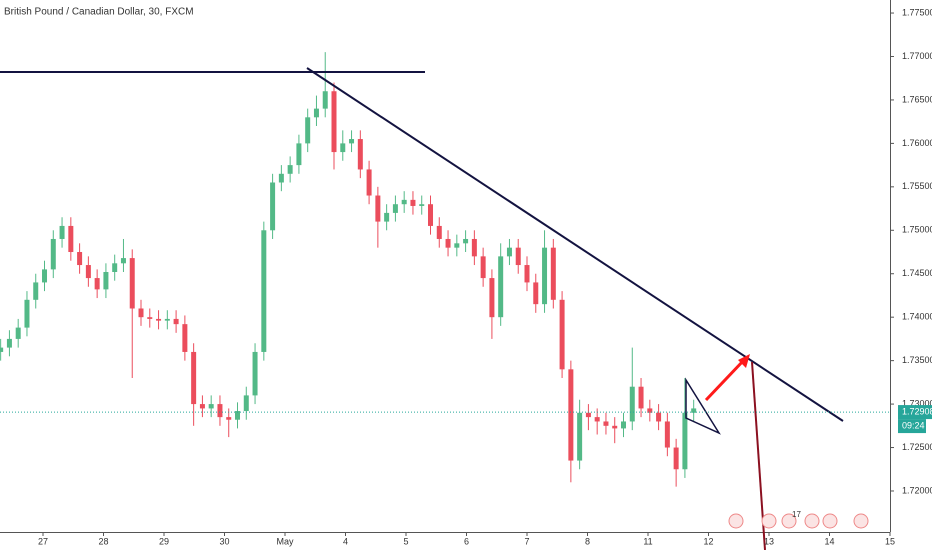  Describe the element at coordinates (224, 541) in the screenshot. I see `x-tick-label: 30` at that location.